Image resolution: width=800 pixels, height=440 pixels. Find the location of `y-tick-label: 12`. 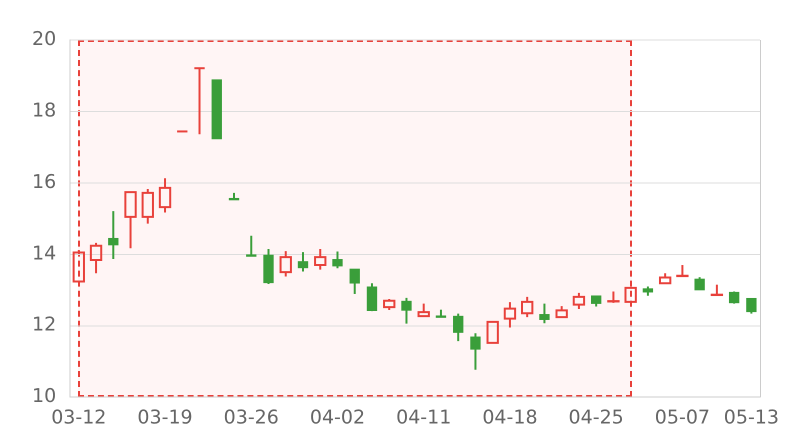

y-tick-label: 12 is located at coordinates (44, 325).